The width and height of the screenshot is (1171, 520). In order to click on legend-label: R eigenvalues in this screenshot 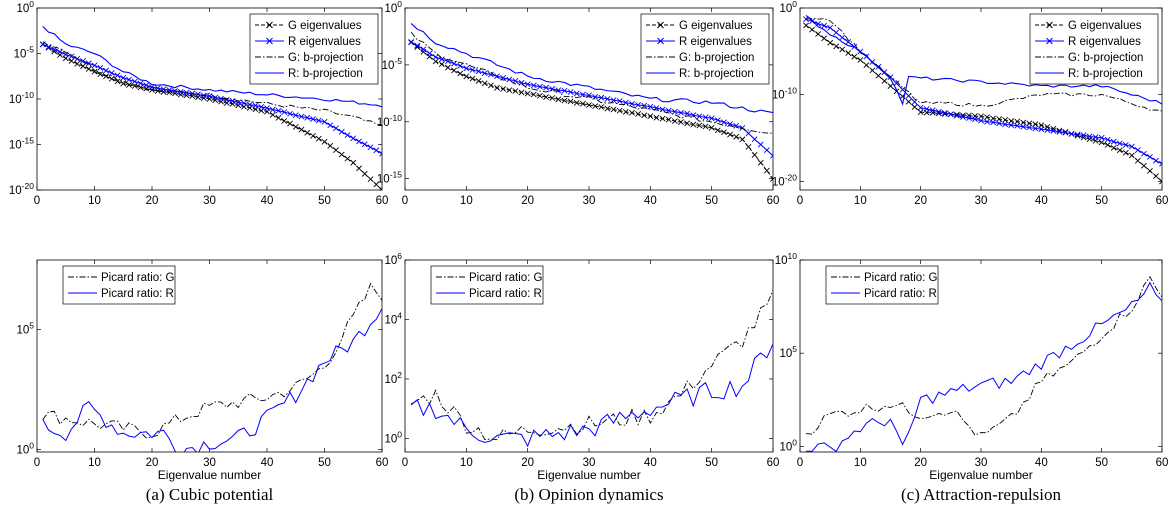, I will do `click(715, 42)`.